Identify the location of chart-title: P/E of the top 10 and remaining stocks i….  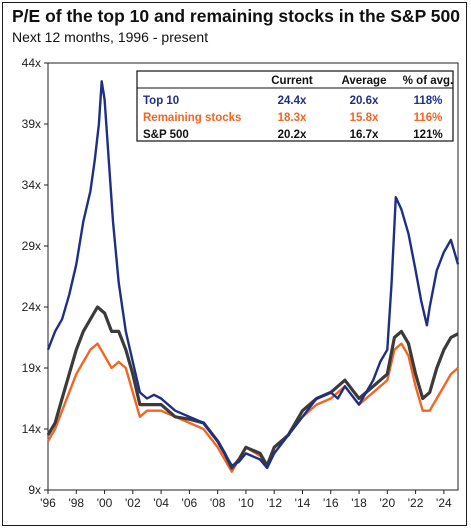
(236, 16).